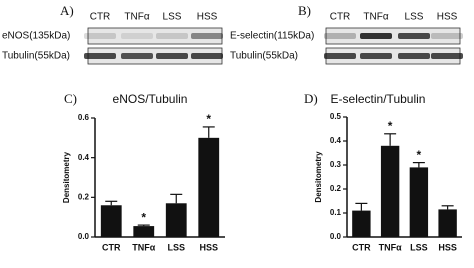  What do you see at coordinates (36, 36) in the screenshot?
I see `row-label: eNOS(135kDa)` at bounding box center [36, 36].